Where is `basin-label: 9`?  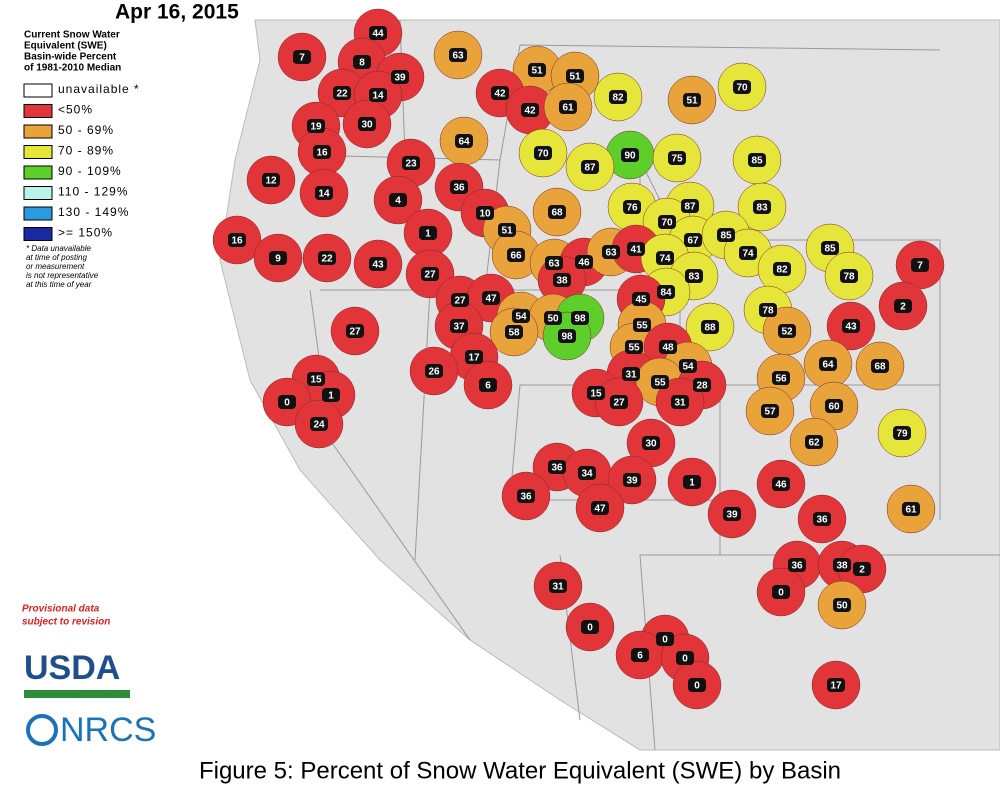 basin-label: 9 is located at coordinates (278, 259).